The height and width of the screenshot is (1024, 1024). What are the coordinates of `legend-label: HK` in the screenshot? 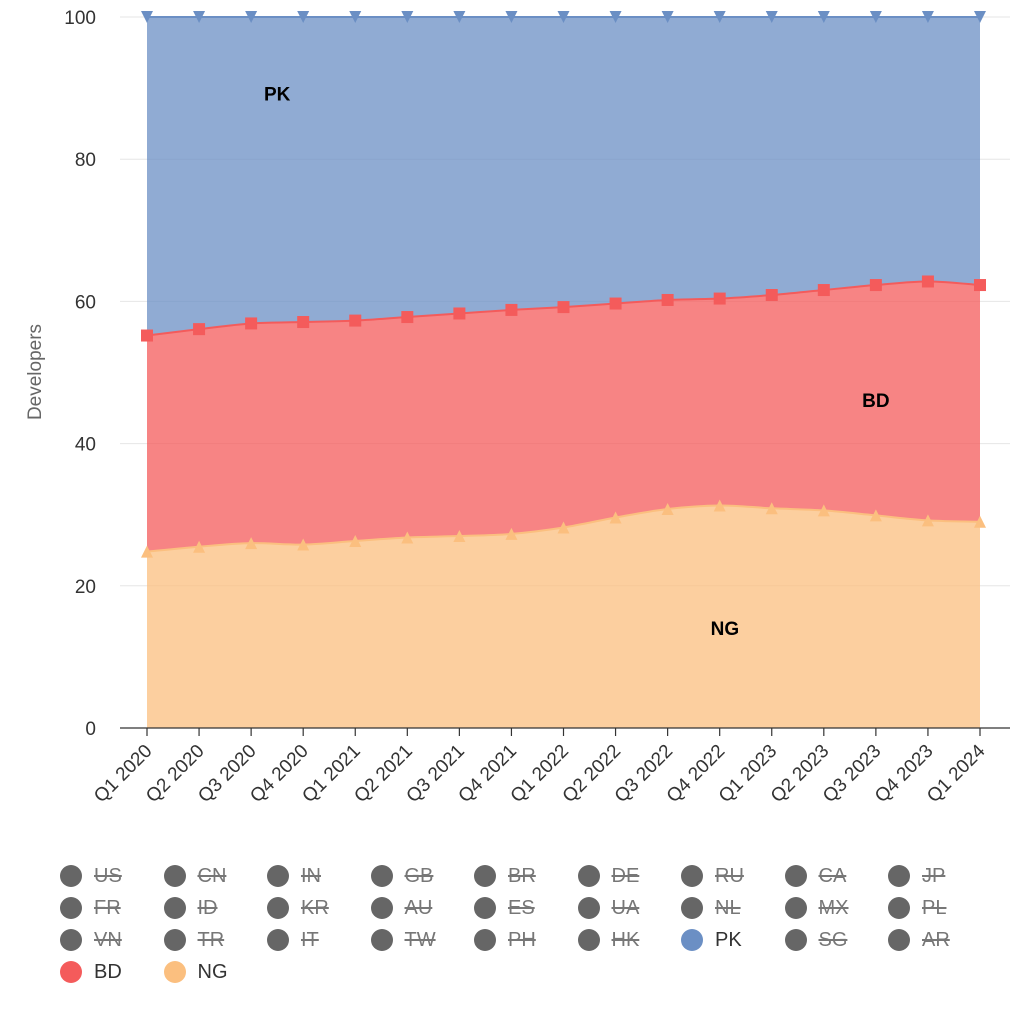 It's located at (625, 939).